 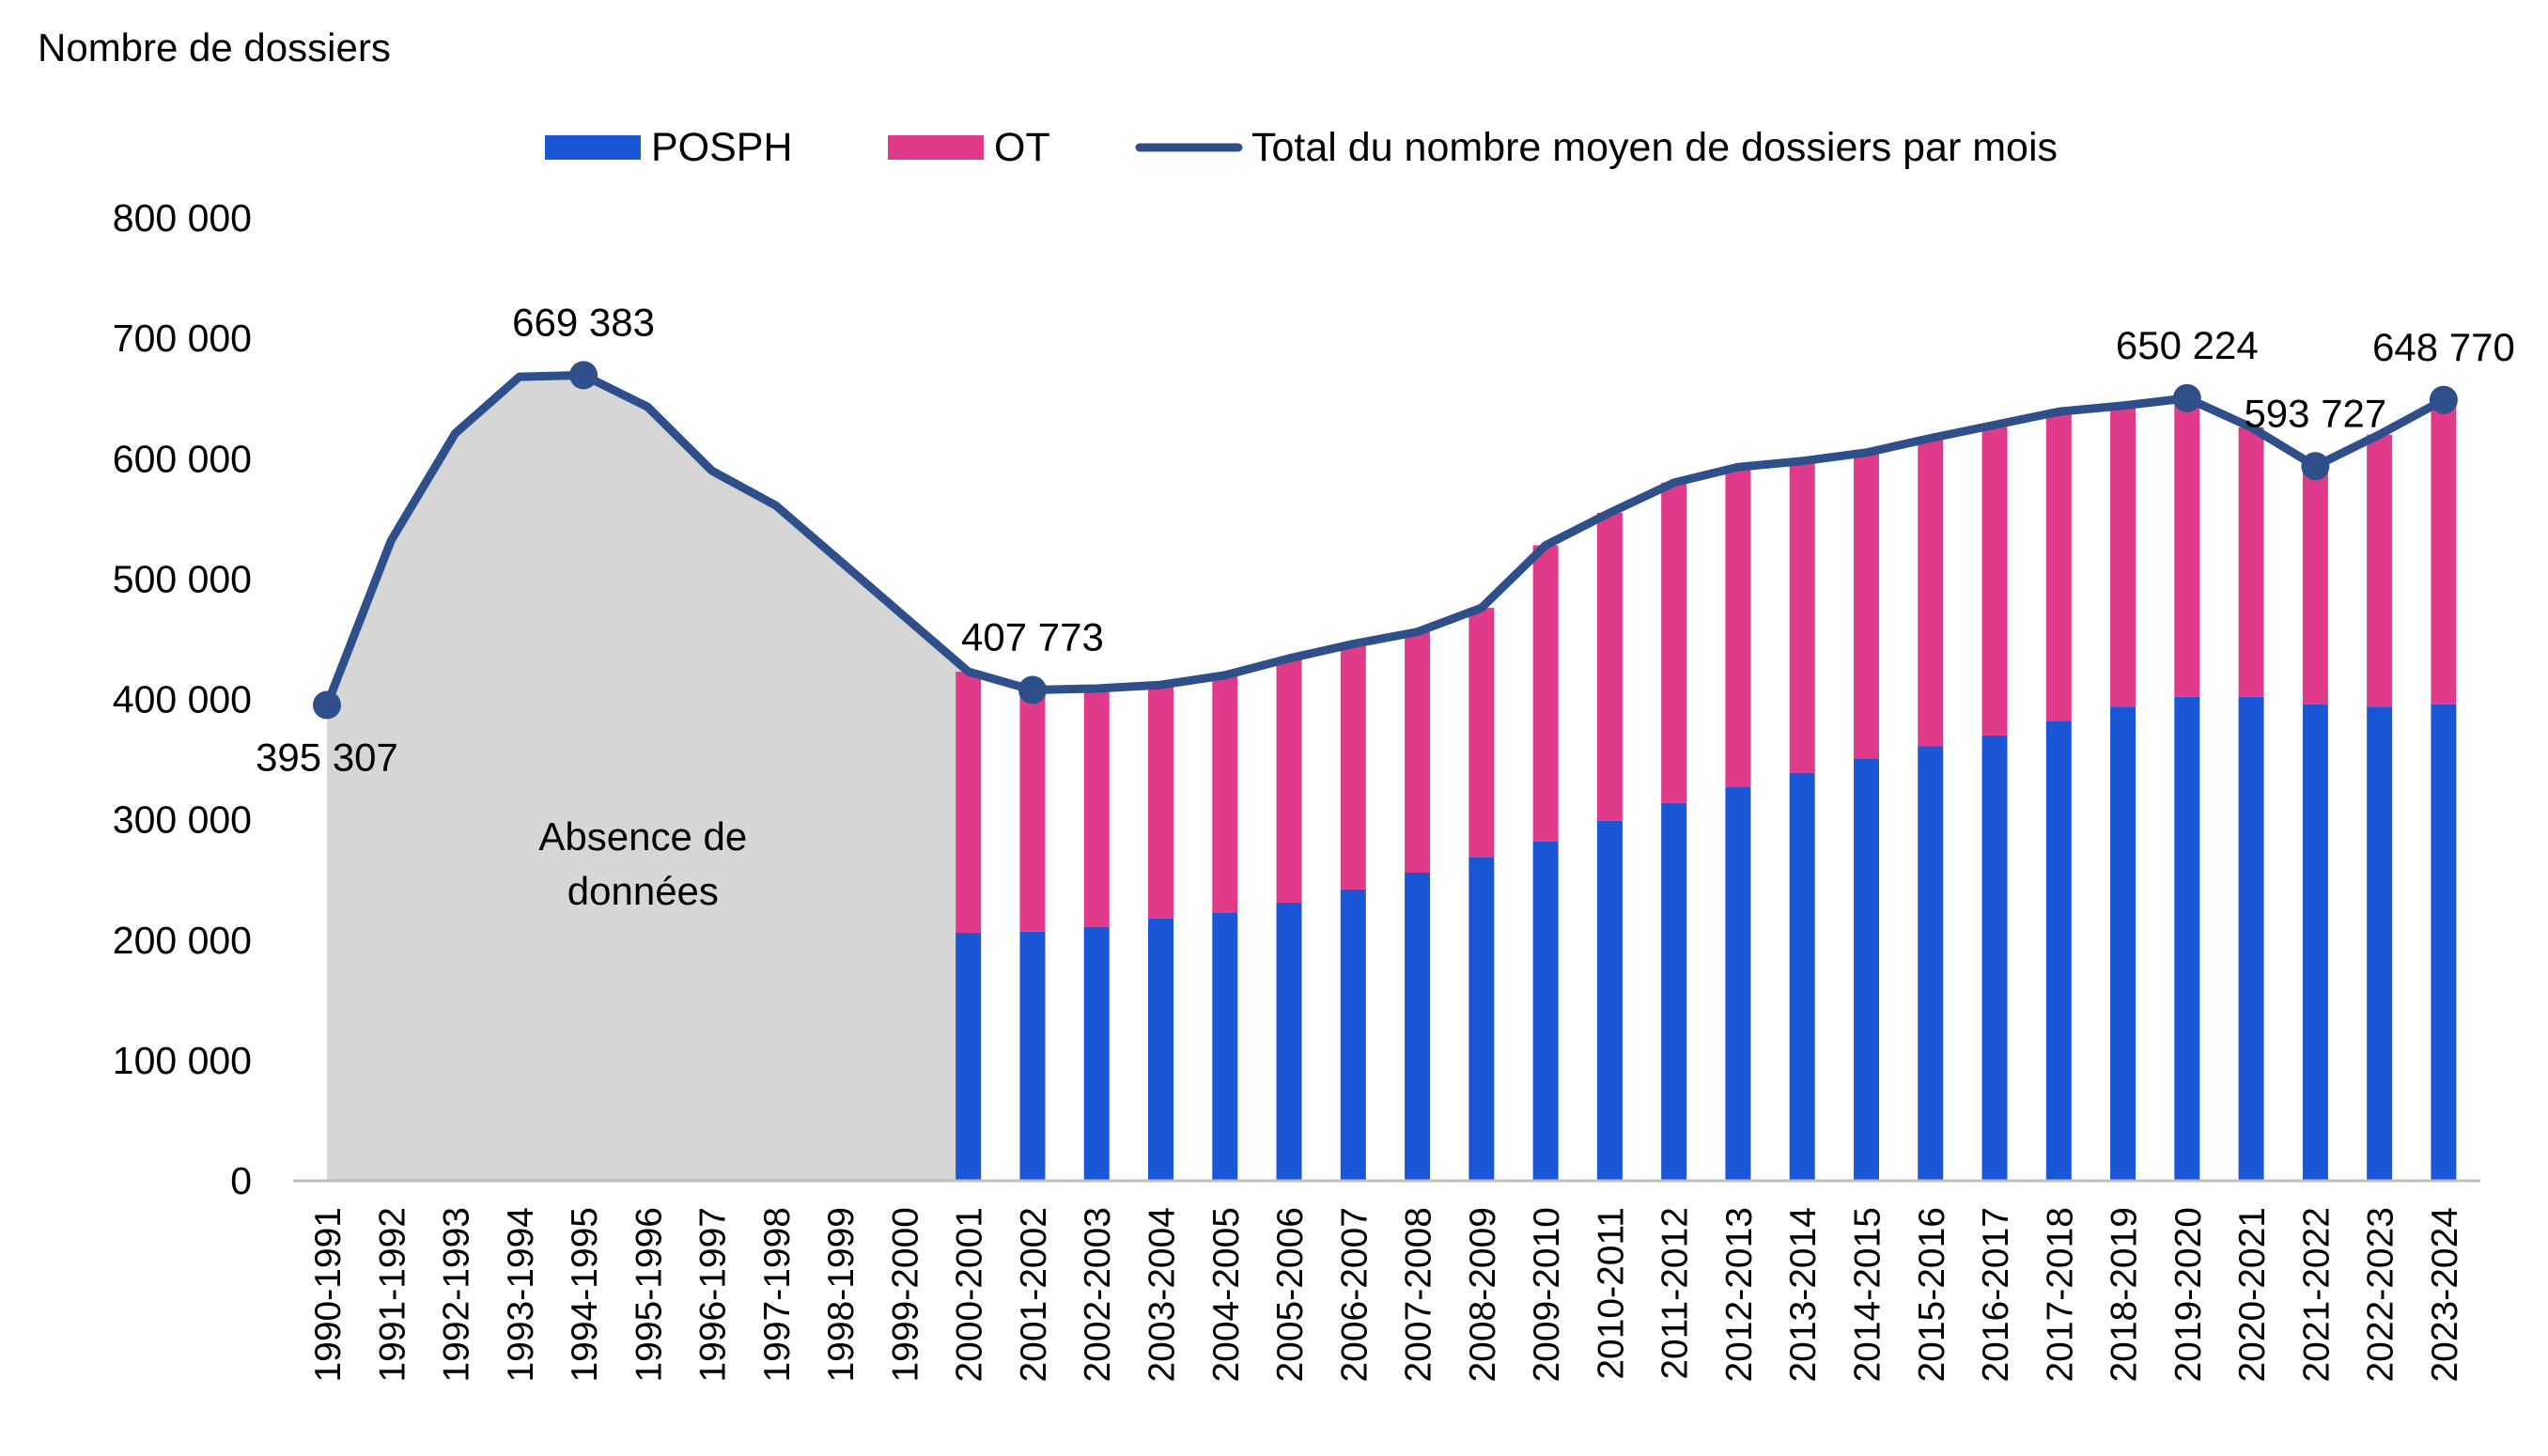 What do you see at coordinates (2315, 413) in the screenshot?
I see `data-label: 593 727` at bounding box center [2315, 413].